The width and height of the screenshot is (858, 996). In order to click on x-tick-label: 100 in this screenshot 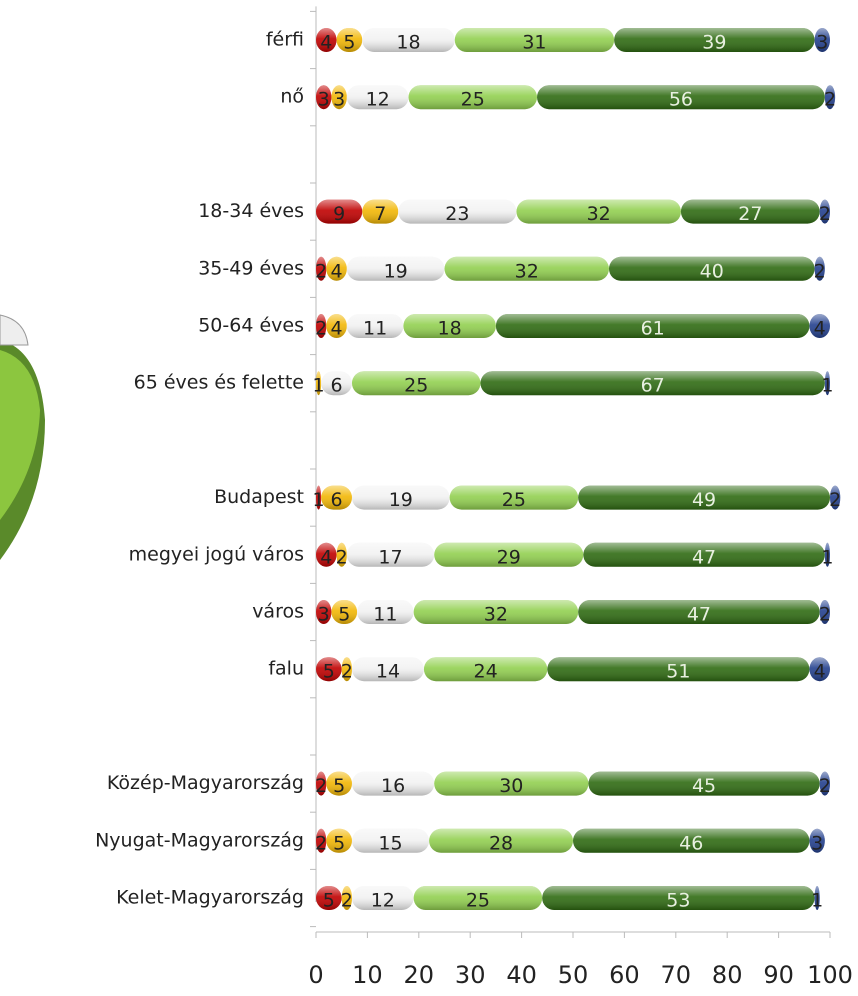, I will do `click(830, 975)`.